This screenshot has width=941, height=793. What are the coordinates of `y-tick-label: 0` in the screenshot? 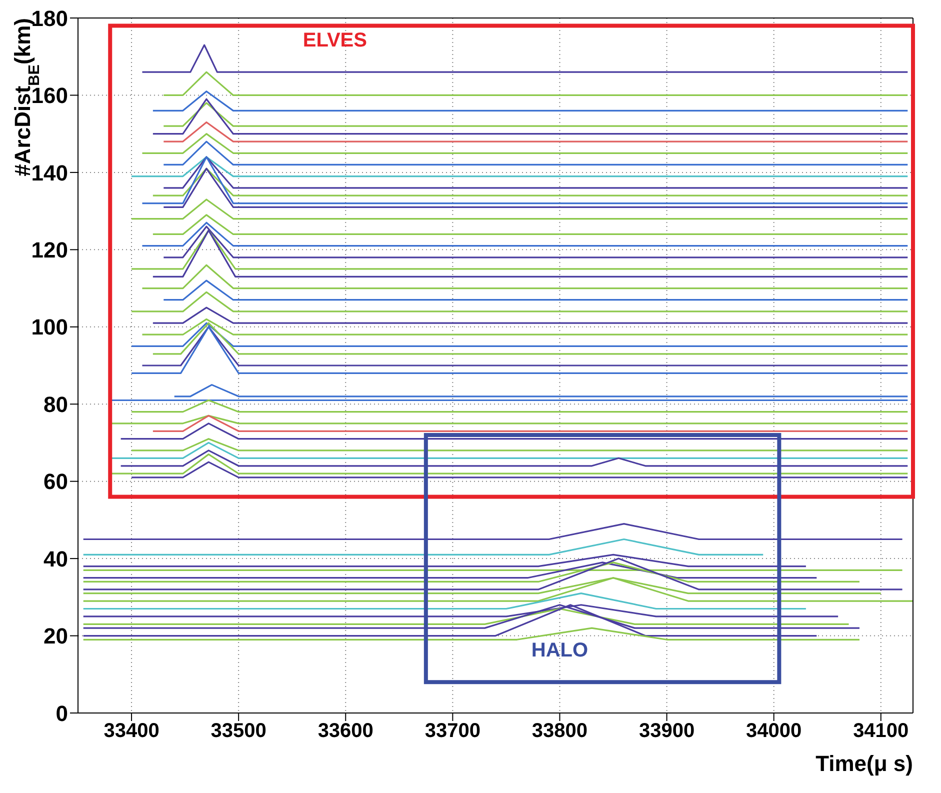 It's located at (62, 713).